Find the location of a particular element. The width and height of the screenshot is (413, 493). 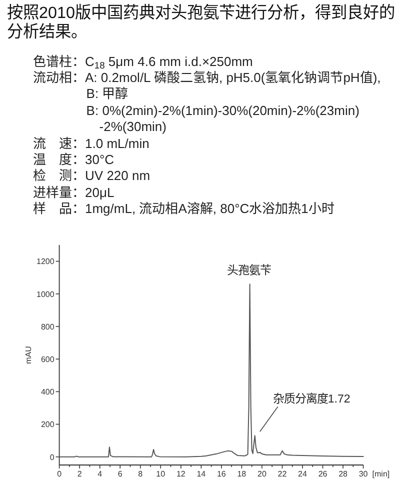

text: 色谱柱：C$_{18}$ 5μm 4.6 mm i.d.×250mm is located at coordinates (143, 62).